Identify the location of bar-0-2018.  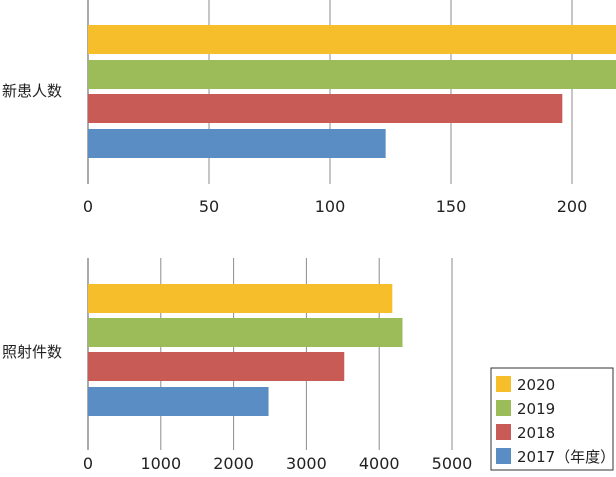
(325, 108).